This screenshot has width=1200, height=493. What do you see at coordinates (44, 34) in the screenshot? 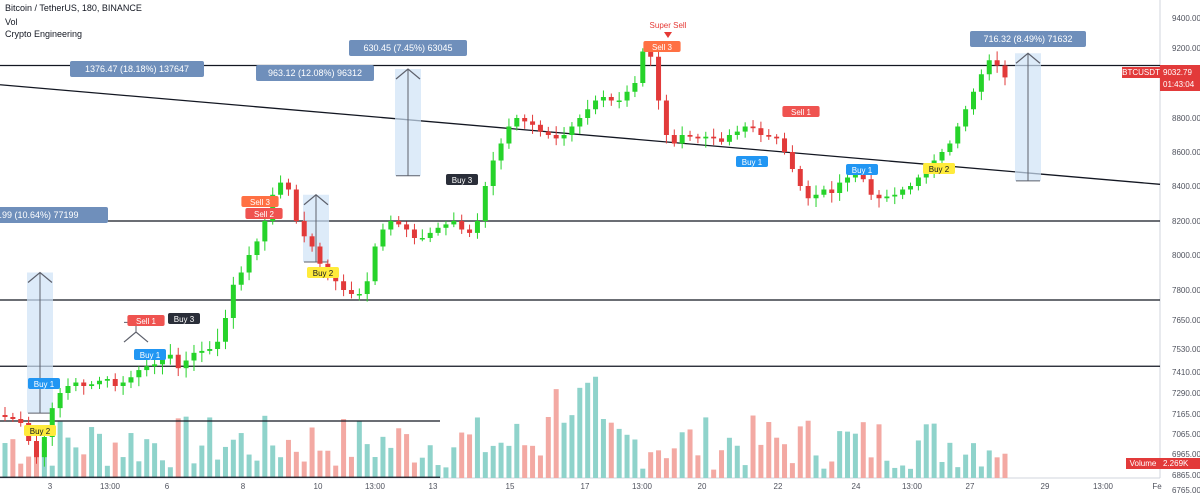
I see `script-name-label: Crypto Engineering` at bounding box center [44, 34].